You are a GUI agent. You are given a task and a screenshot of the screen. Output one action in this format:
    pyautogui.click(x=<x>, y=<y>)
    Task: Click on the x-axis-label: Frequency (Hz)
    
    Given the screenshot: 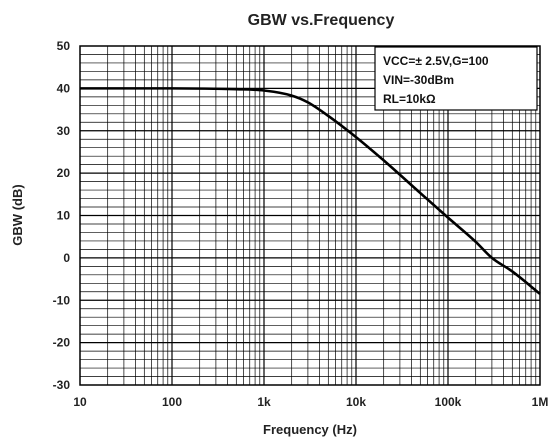 What is the action you would take?
    pyautogui.click(x=310, y=429)
    